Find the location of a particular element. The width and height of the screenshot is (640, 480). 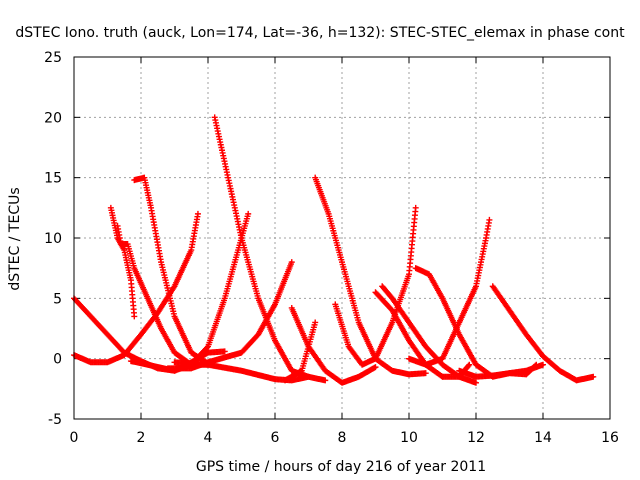

x-tick-label: 6 is located at coordinates (275, 438).